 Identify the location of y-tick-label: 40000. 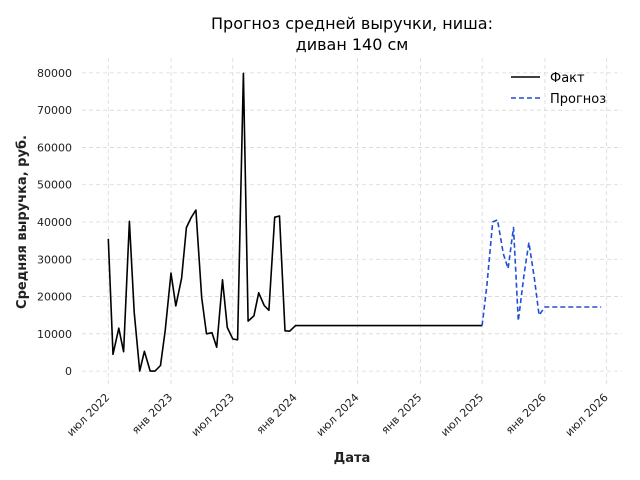
(54, 222).